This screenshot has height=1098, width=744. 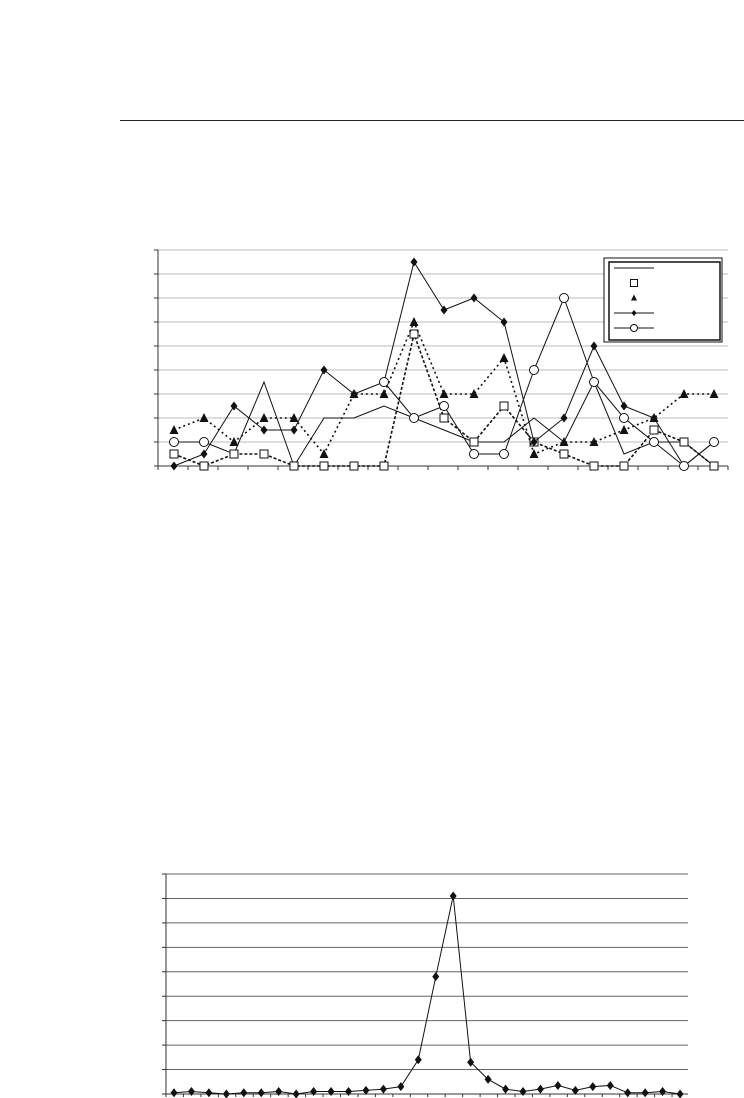 I want to click on chart-2-series-1-line, so click(x=427, y=995).